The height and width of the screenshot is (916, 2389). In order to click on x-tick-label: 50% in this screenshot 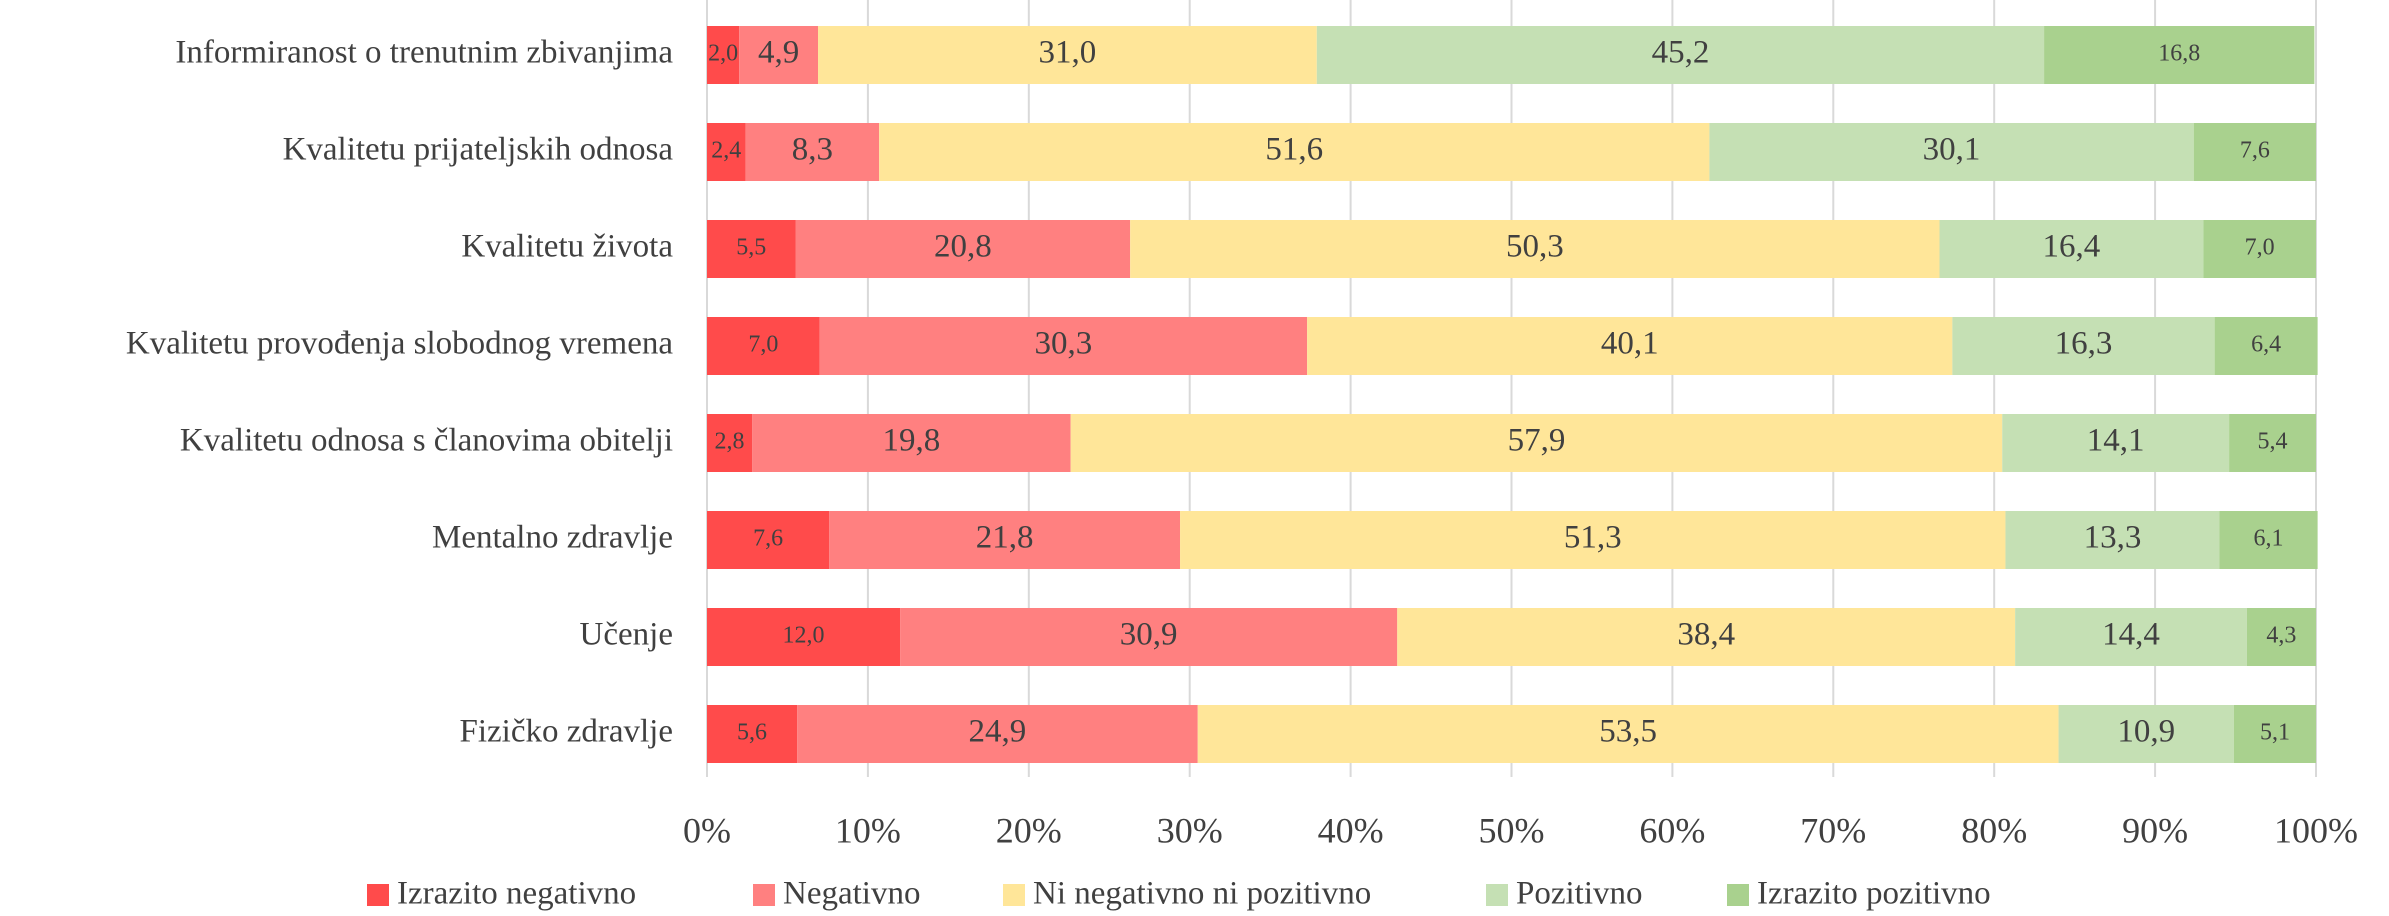, I will do `click(1512, 830)`.